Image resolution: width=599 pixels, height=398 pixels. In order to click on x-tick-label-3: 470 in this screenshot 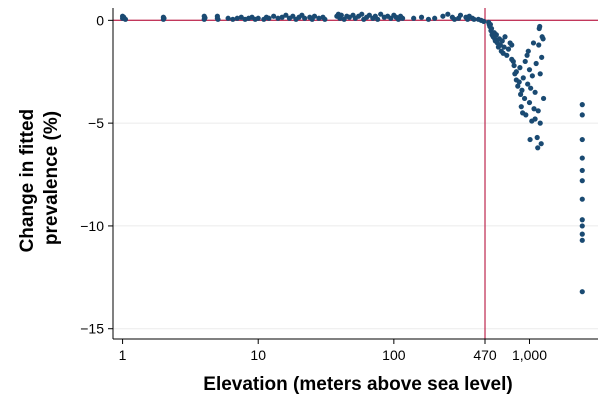, I will do `click(485, 355)`.